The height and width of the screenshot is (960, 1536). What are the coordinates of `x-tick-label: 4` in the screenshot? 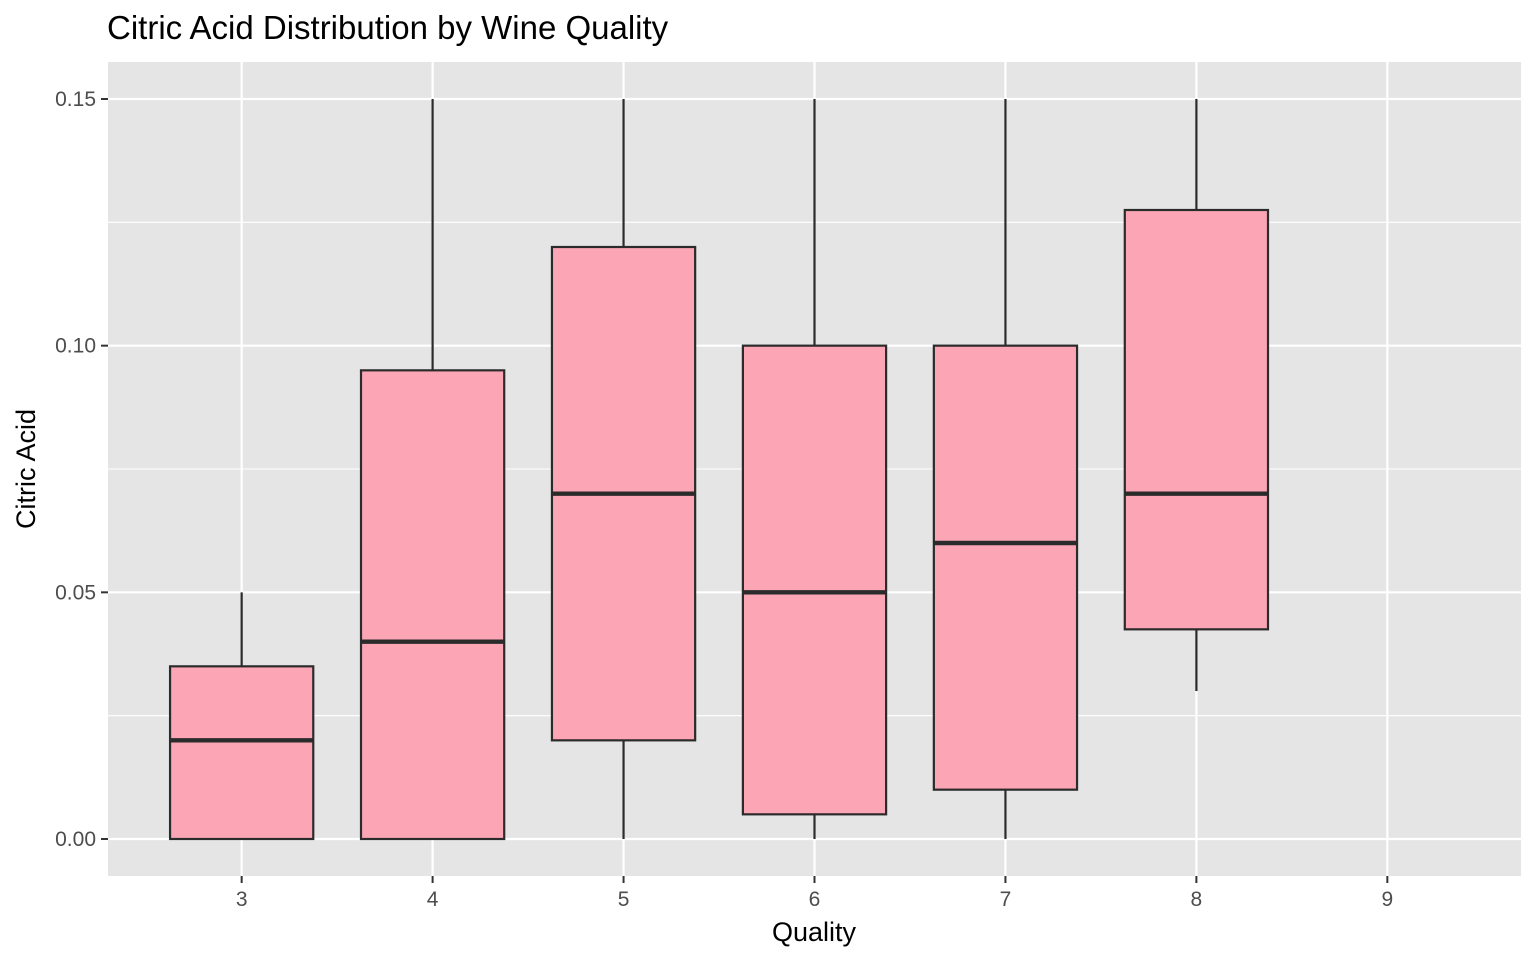 It's located at (433, 899).